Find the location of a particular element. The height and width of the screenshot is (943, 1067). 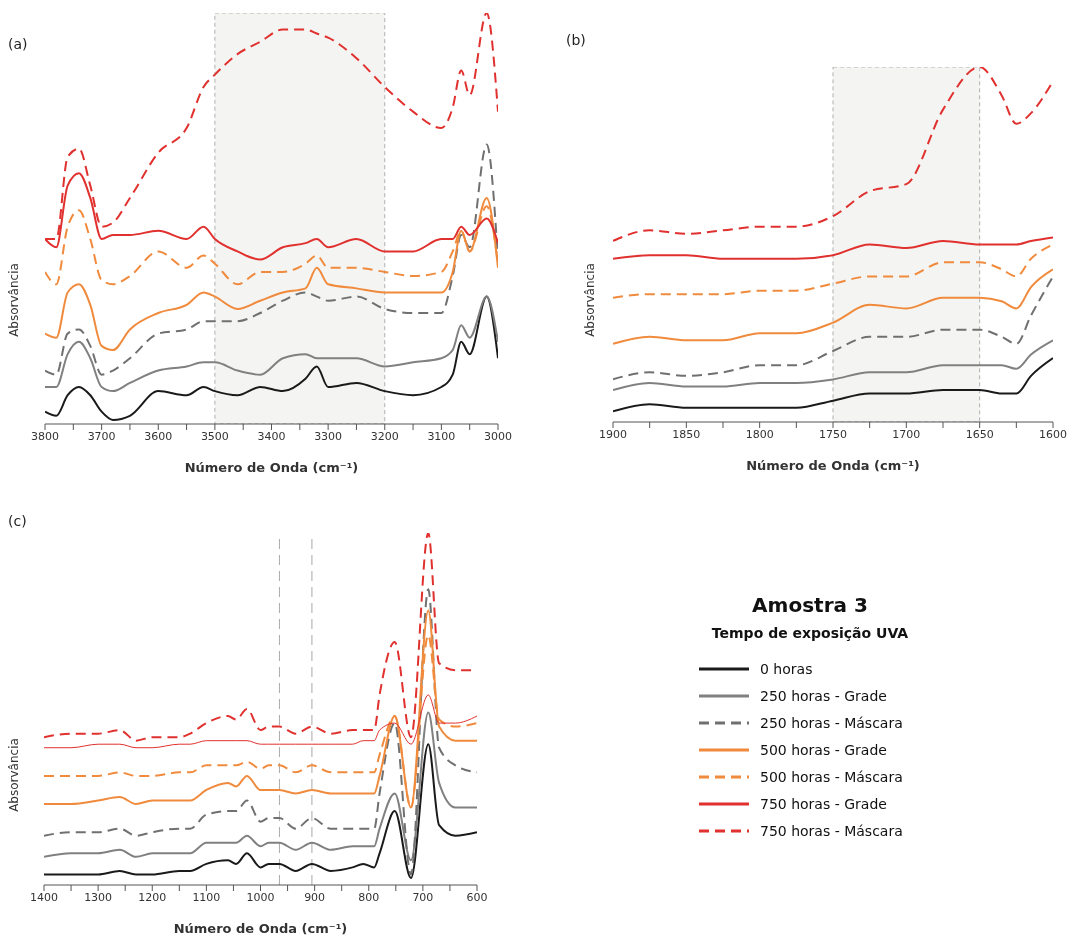

x-tick-label: 700 is located at coordinates (423, 897).